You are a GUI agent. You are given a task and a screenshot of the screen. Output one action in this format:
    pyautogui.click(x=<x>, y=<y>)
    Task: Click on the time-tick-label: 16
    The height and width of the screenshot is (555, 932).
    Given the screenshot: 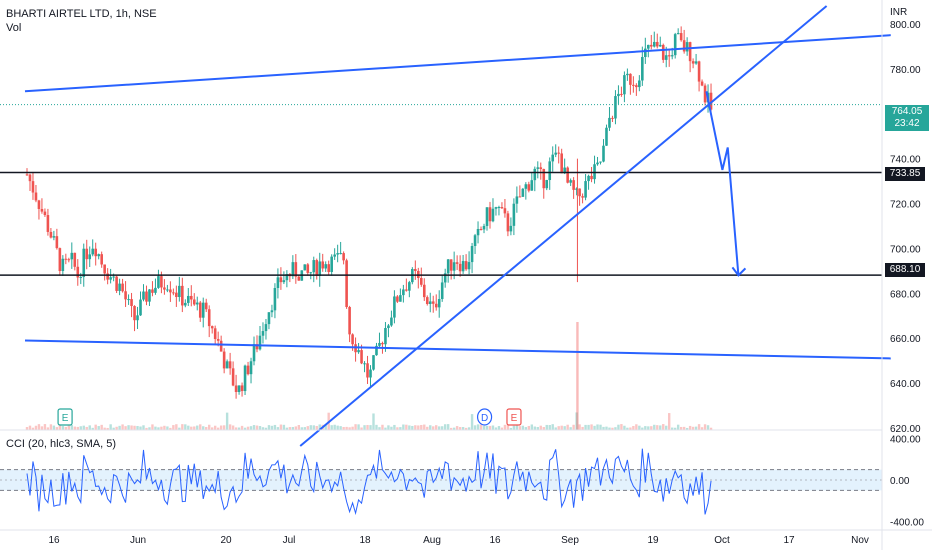 What is the action you would take?
    pyautogui.click(x=54, y=540)
    